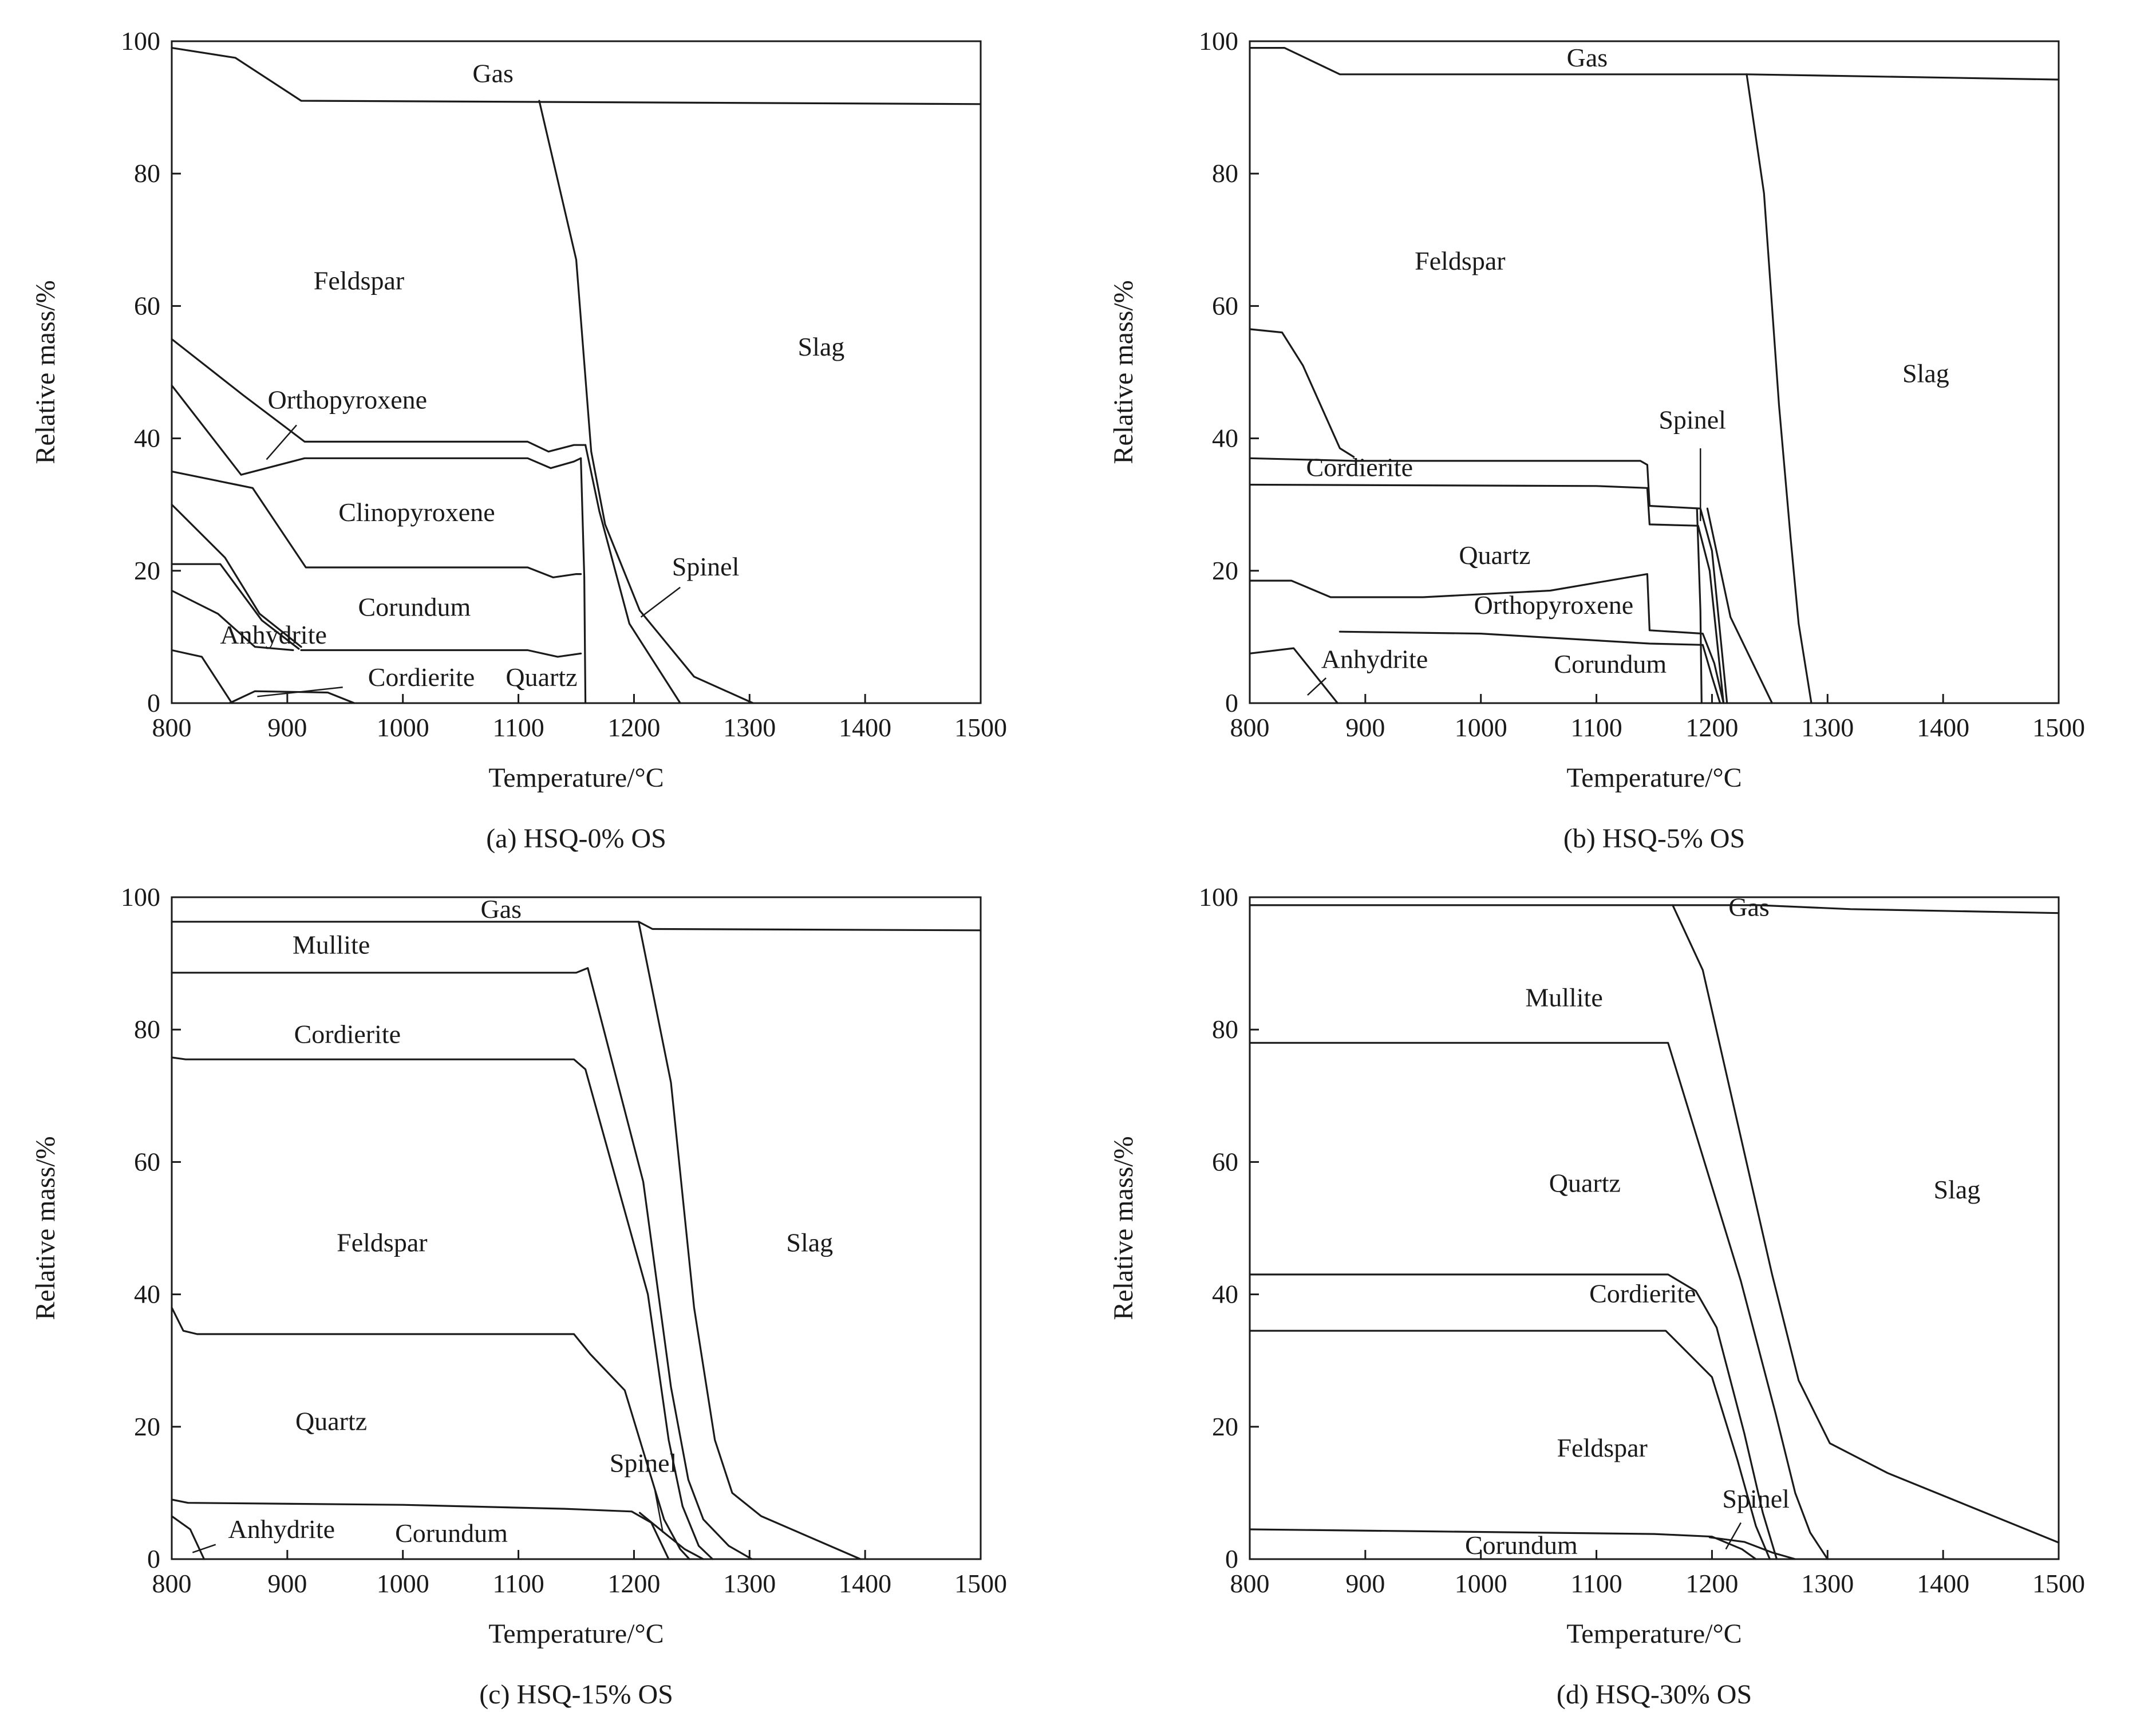 The image size is (2156, 1712). Describe the element at coordinates (576, 1694) in the screenshot. I see `chart-caption: (c) HSQ-15% OS` at that location.